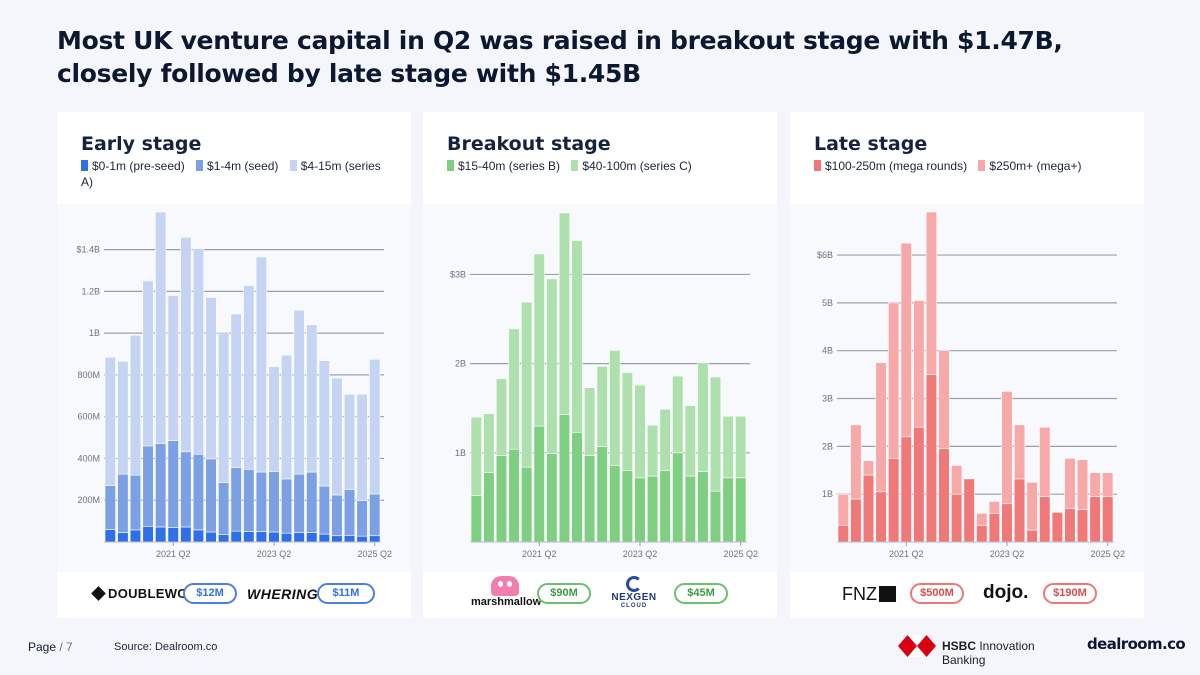 The width and height of the screenshot is (1200, 675). Describe the element at coordinates (1006, 592) in the screenshot. I see `dojo-logo: dojo.` at that location.